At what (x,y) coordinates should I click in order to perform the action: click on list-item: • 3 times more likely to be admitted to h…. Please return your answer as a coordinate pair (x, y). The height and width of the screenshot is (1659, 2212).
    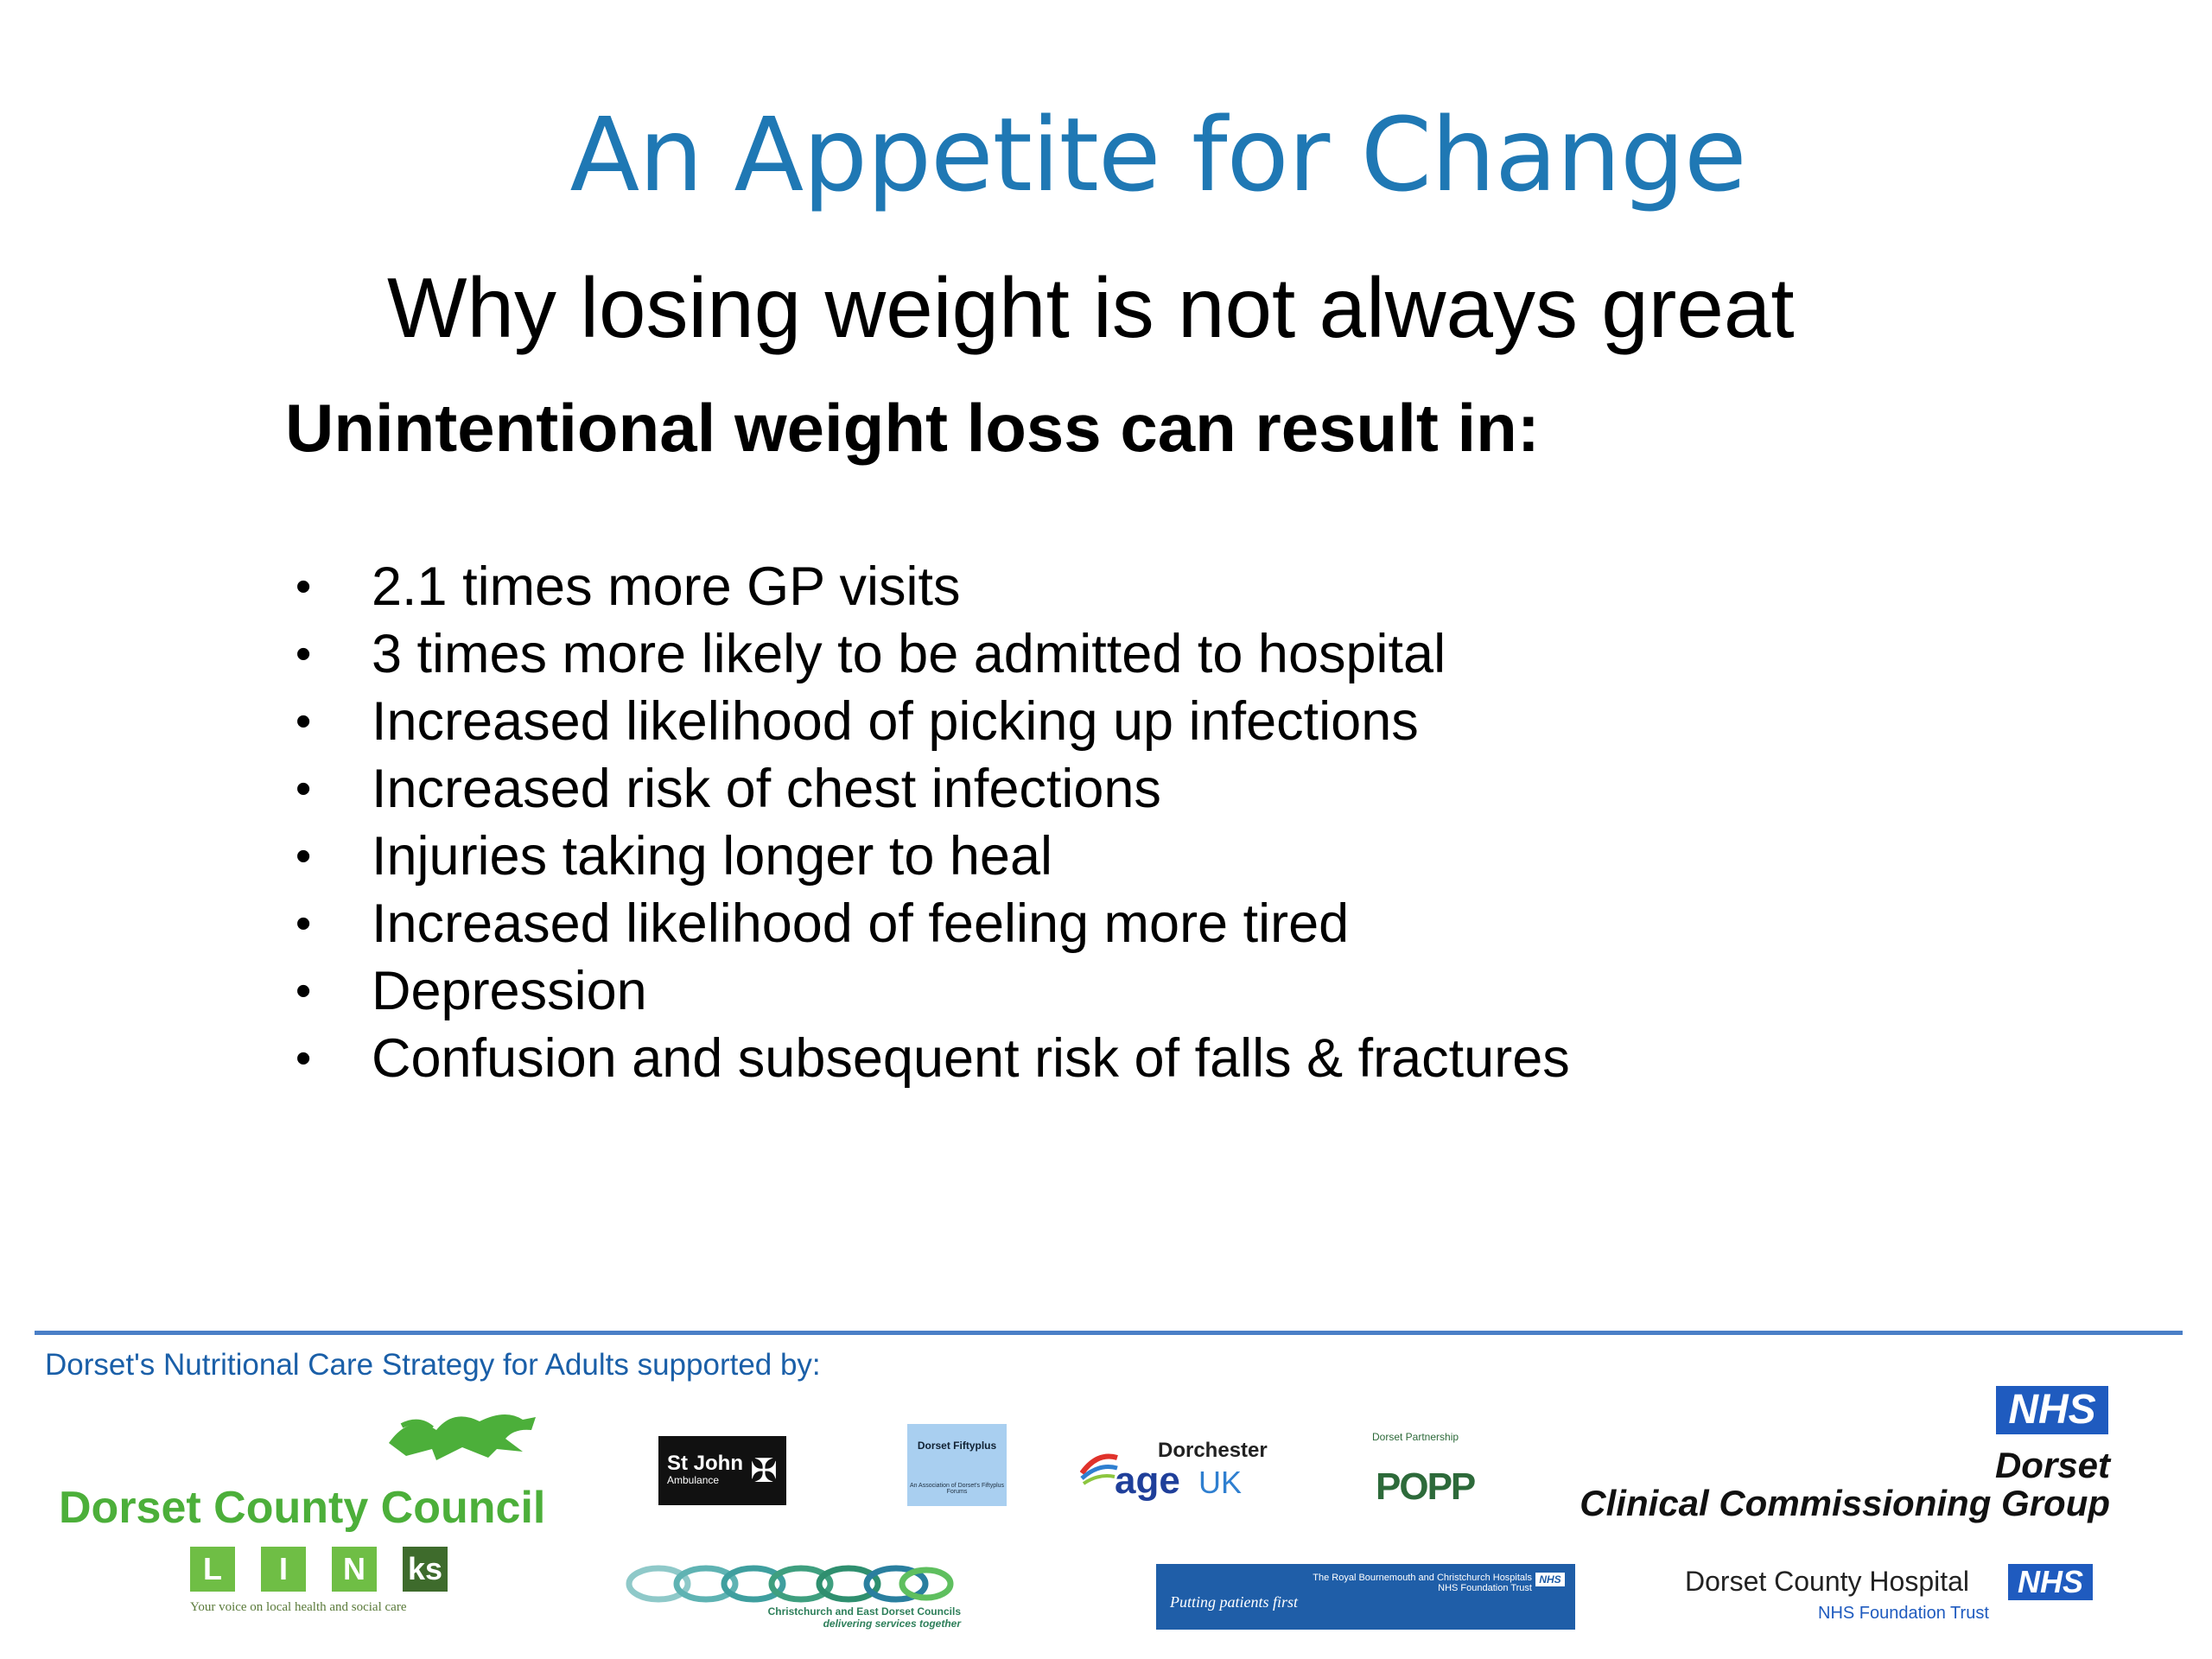
    Looking at the image, I should click on (928, 654).